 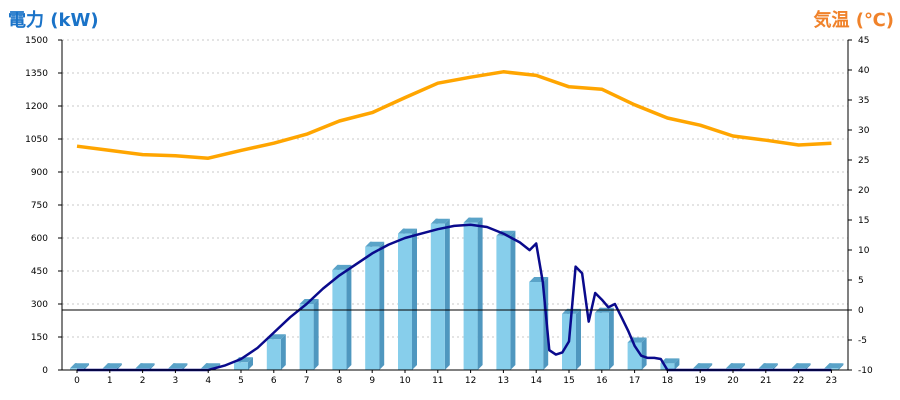 I want to click on right-tick-label: -5, so click(x=862, y=341).